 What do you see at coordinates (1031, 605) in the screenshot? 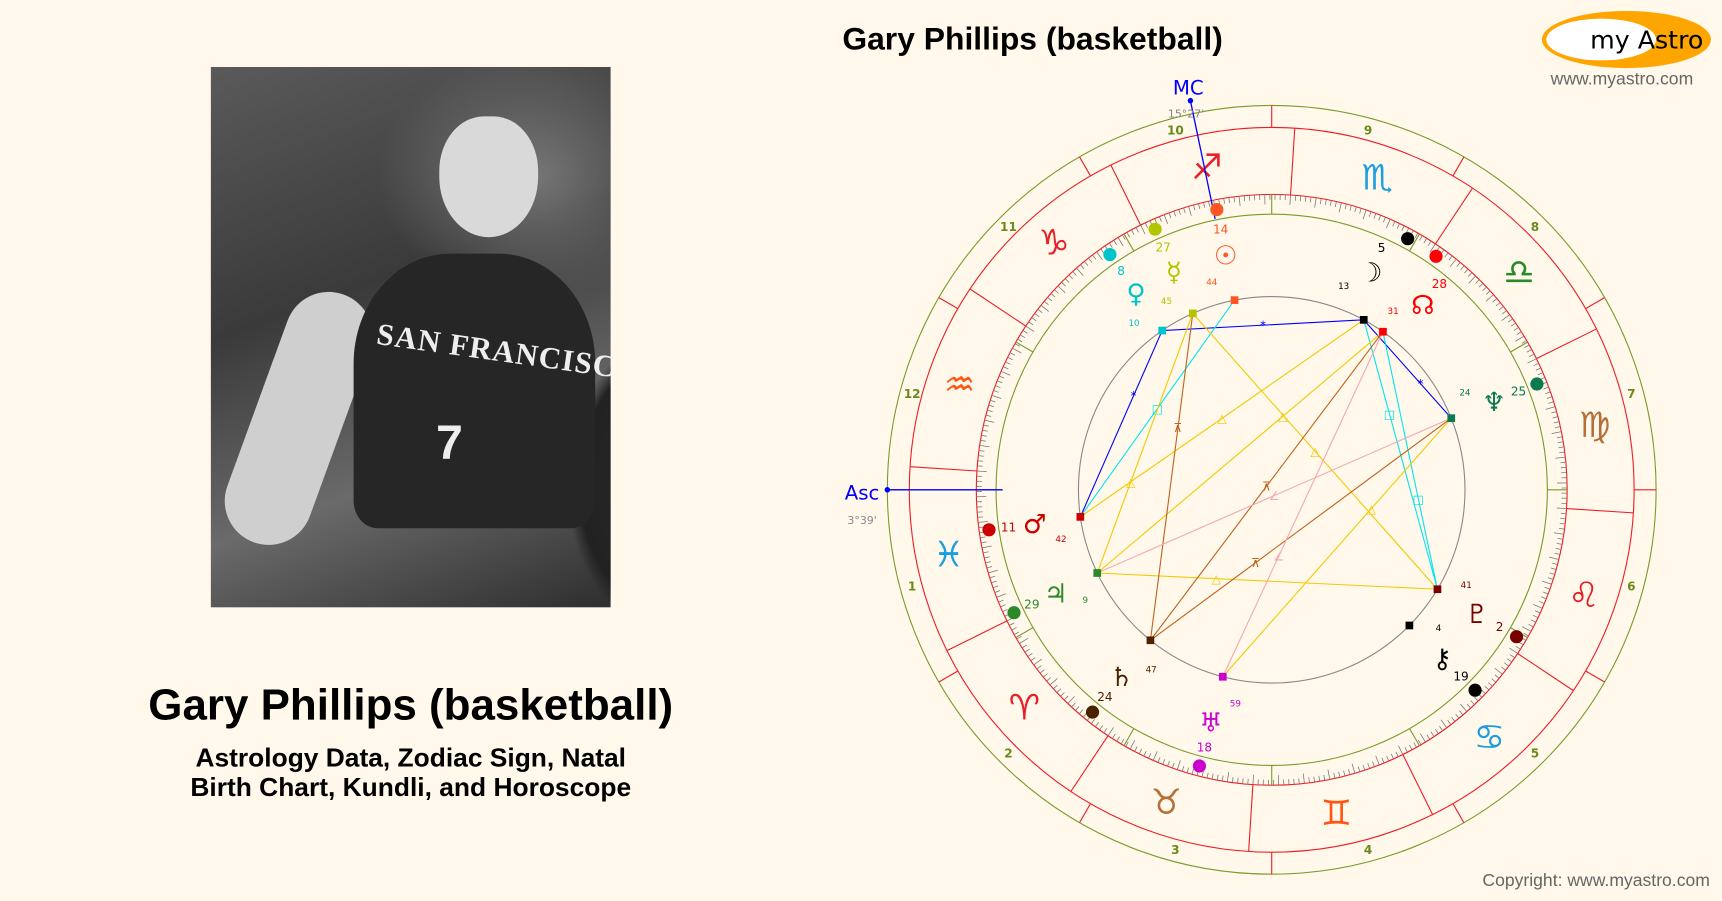
I see `jupiter-degree: 29` at bounding box center [1031, 605].